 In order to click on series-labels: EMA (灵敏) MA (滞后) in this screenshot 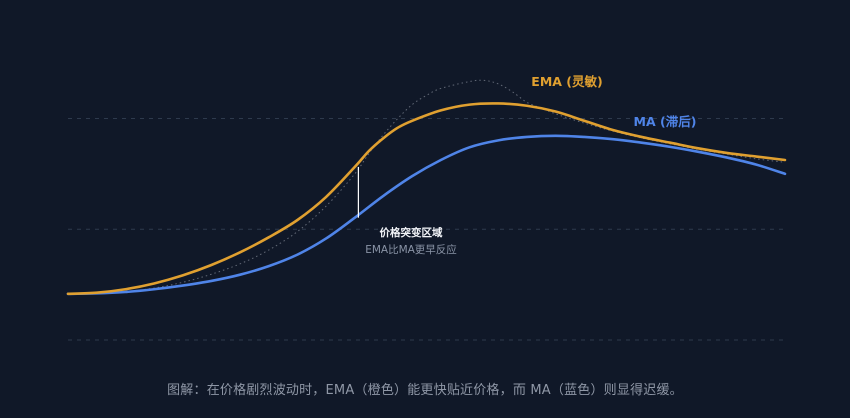, I will do `click(613, 101)`.